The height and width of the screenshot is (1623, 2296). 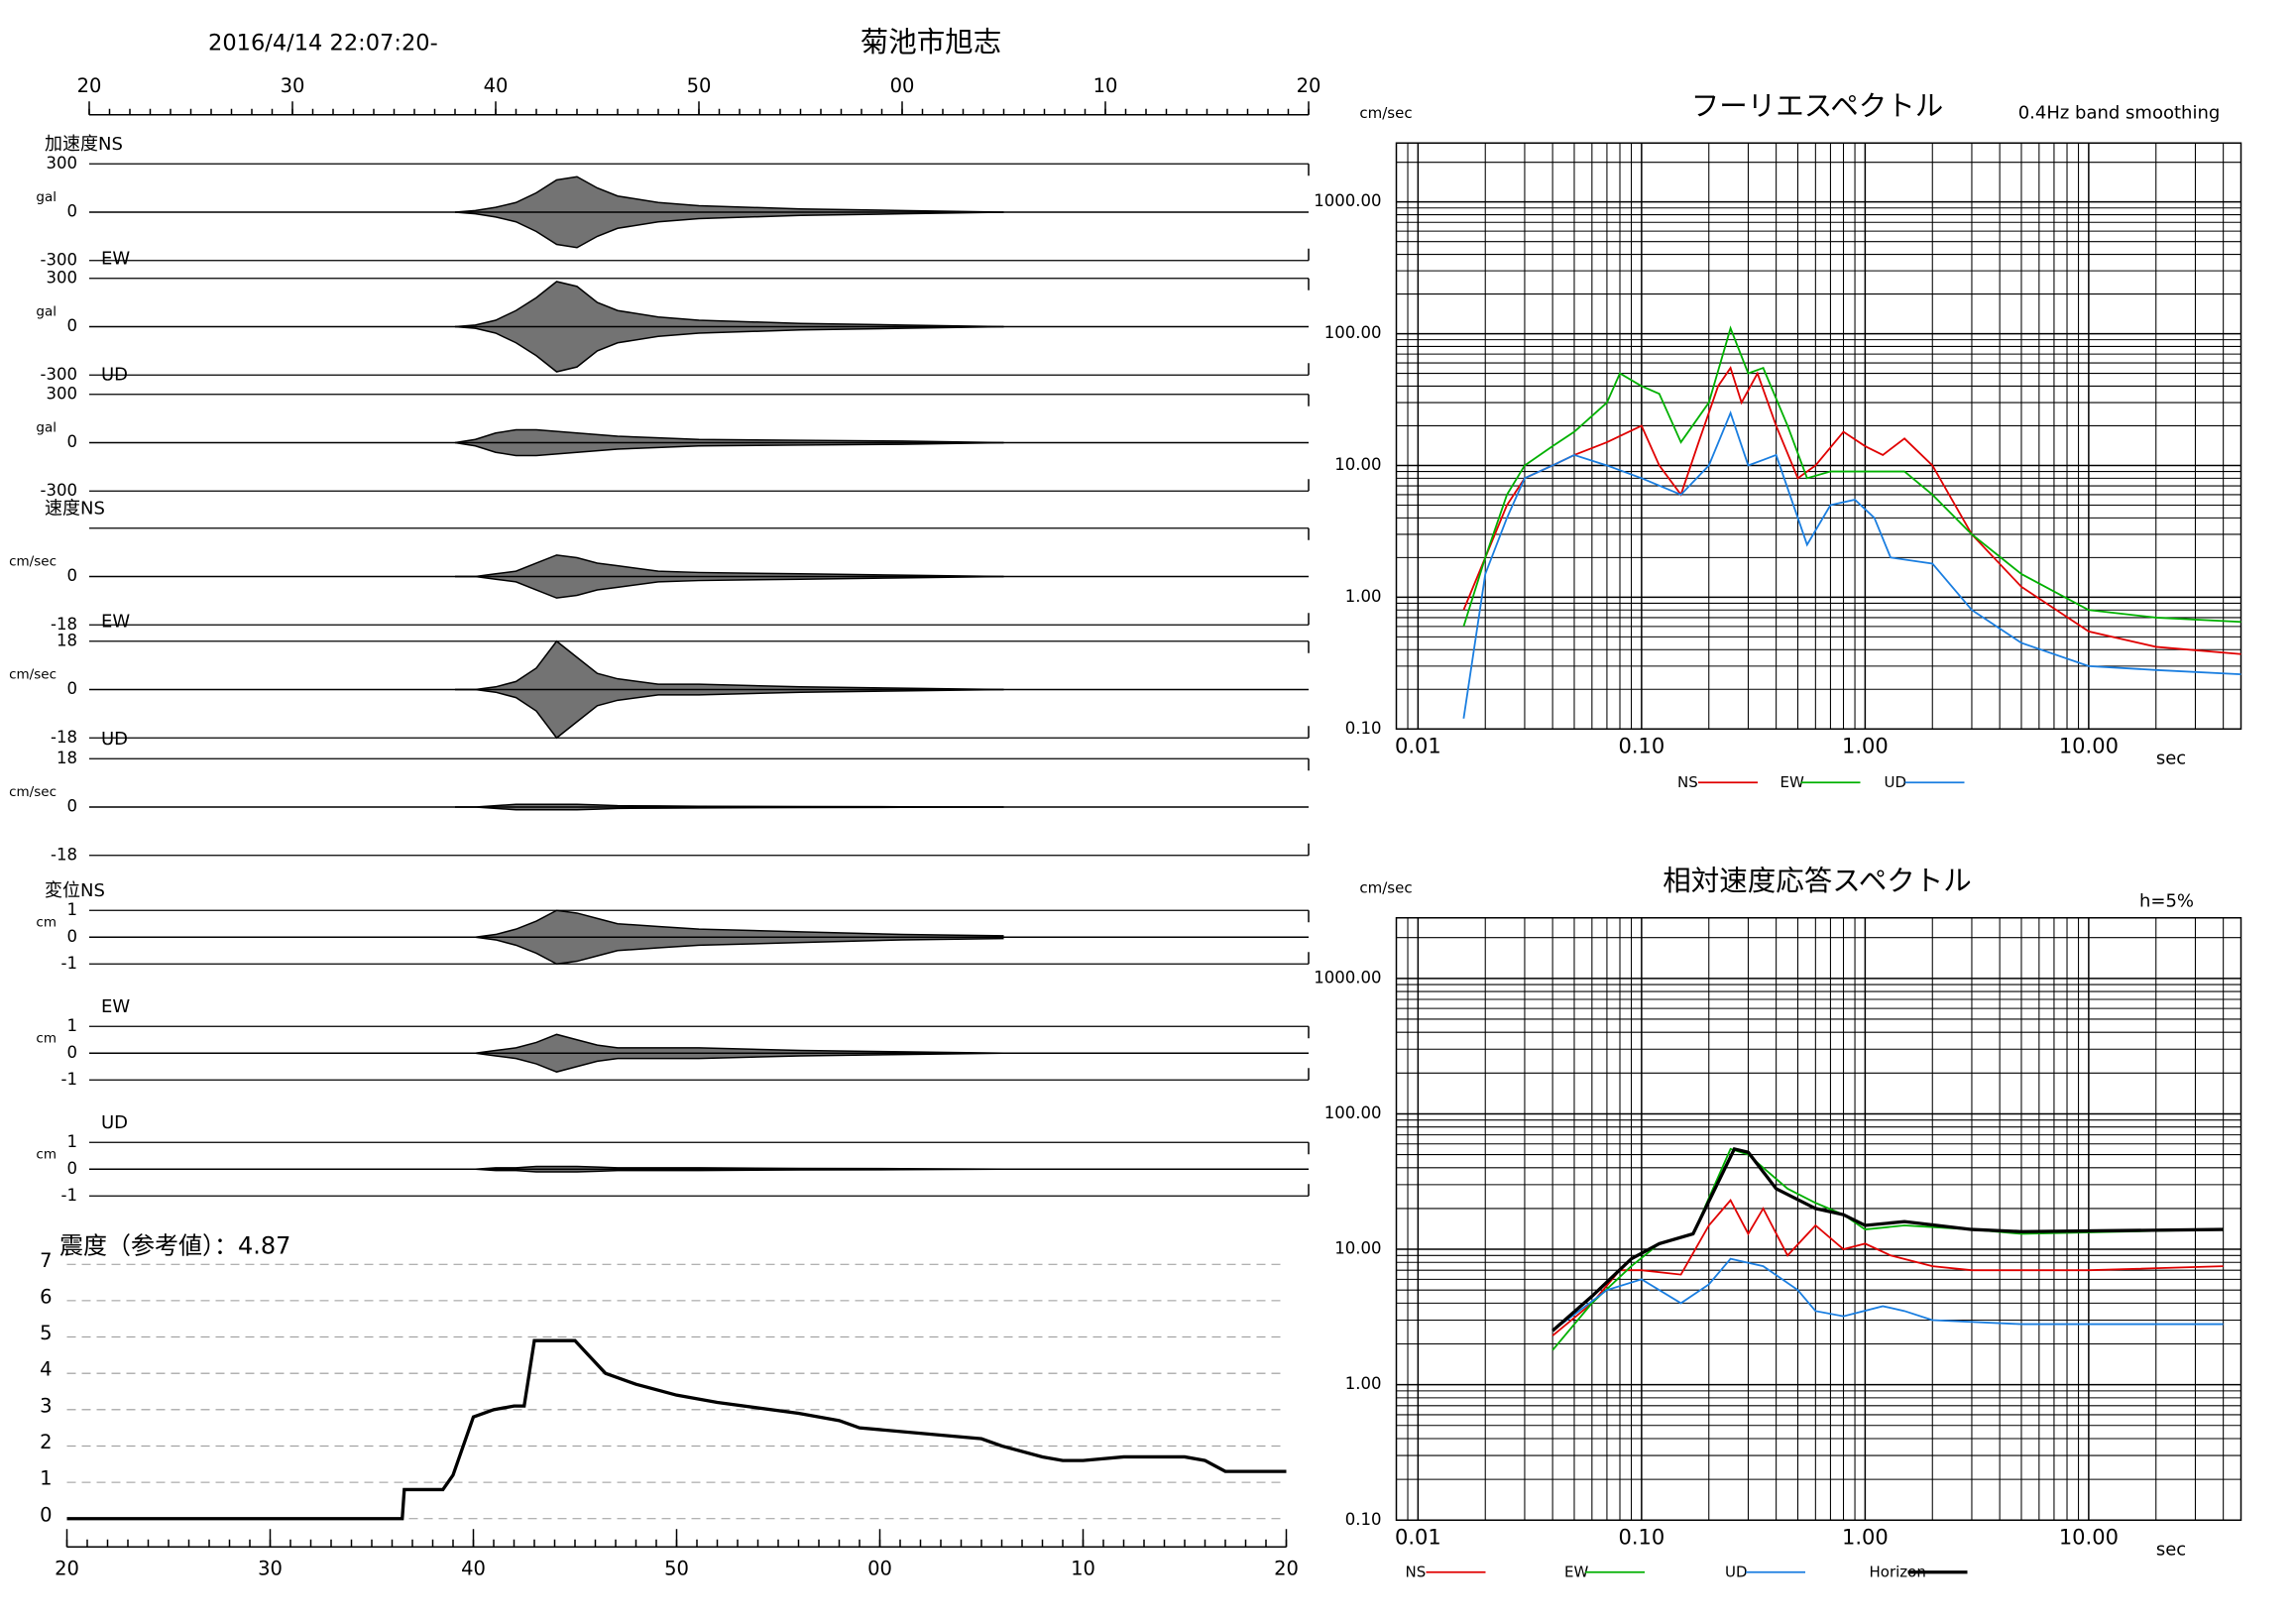 I want to click on x-tick-label: 50, so click(x=677, y=1568).